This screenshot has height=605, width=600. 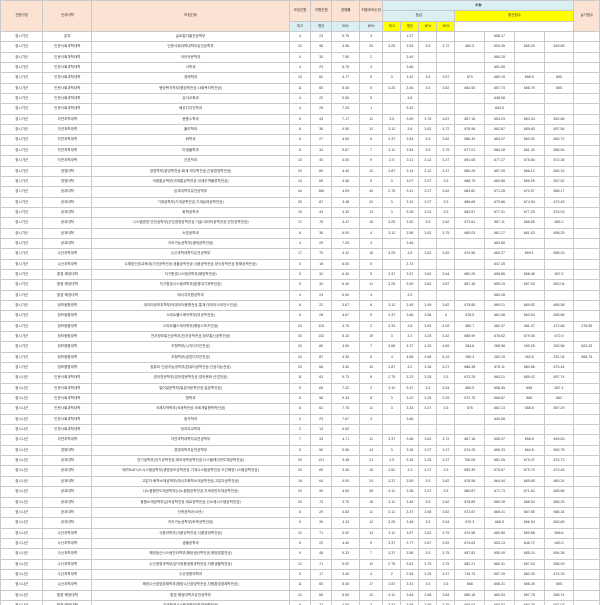 I want to click on cell-grade-max: 3.25, so click(x=392, y=47).